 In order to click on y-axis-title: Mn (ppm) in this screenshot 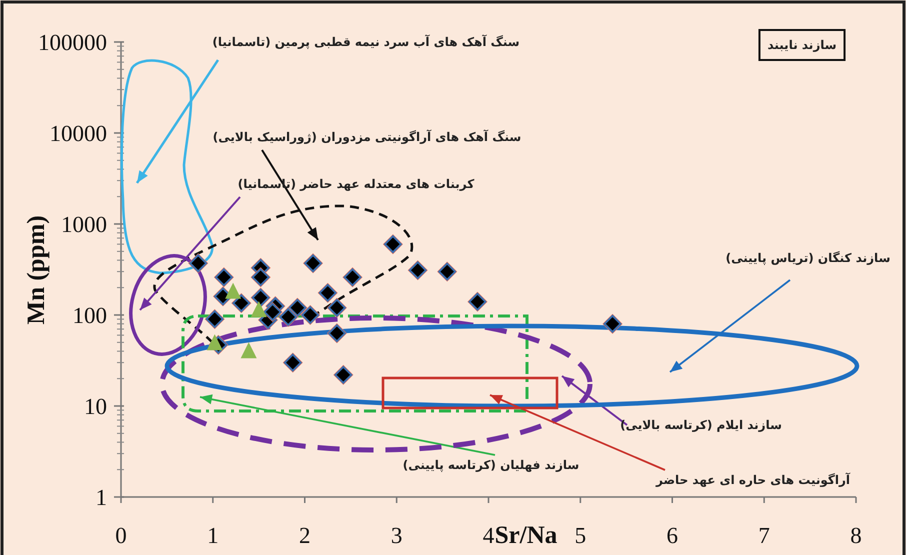, I will do `click(36, 270)`.